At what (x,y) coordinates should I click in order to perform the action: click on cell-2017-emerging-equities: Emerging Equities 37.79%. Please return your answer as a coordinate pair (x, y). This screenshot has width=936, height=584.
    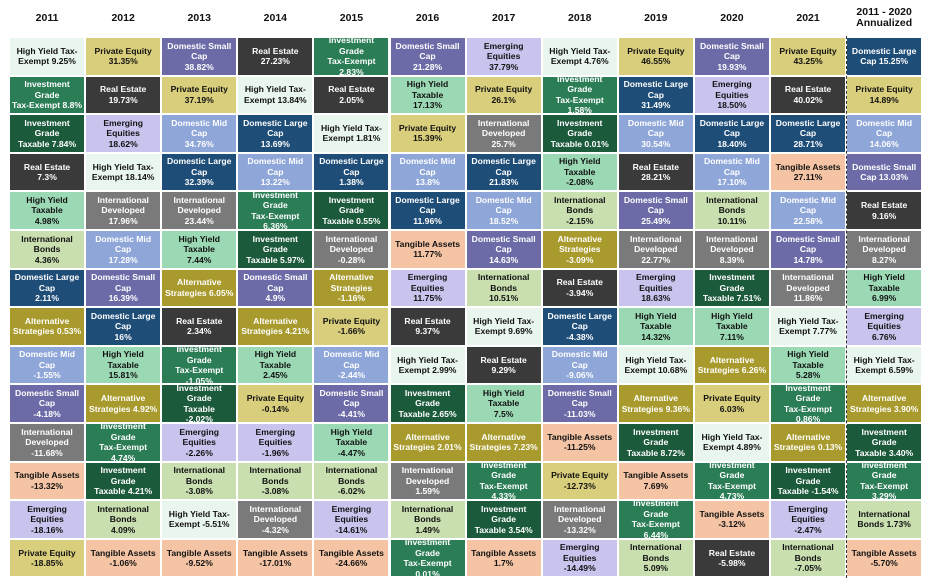
    Looking at the image, I should click on (503, 56).